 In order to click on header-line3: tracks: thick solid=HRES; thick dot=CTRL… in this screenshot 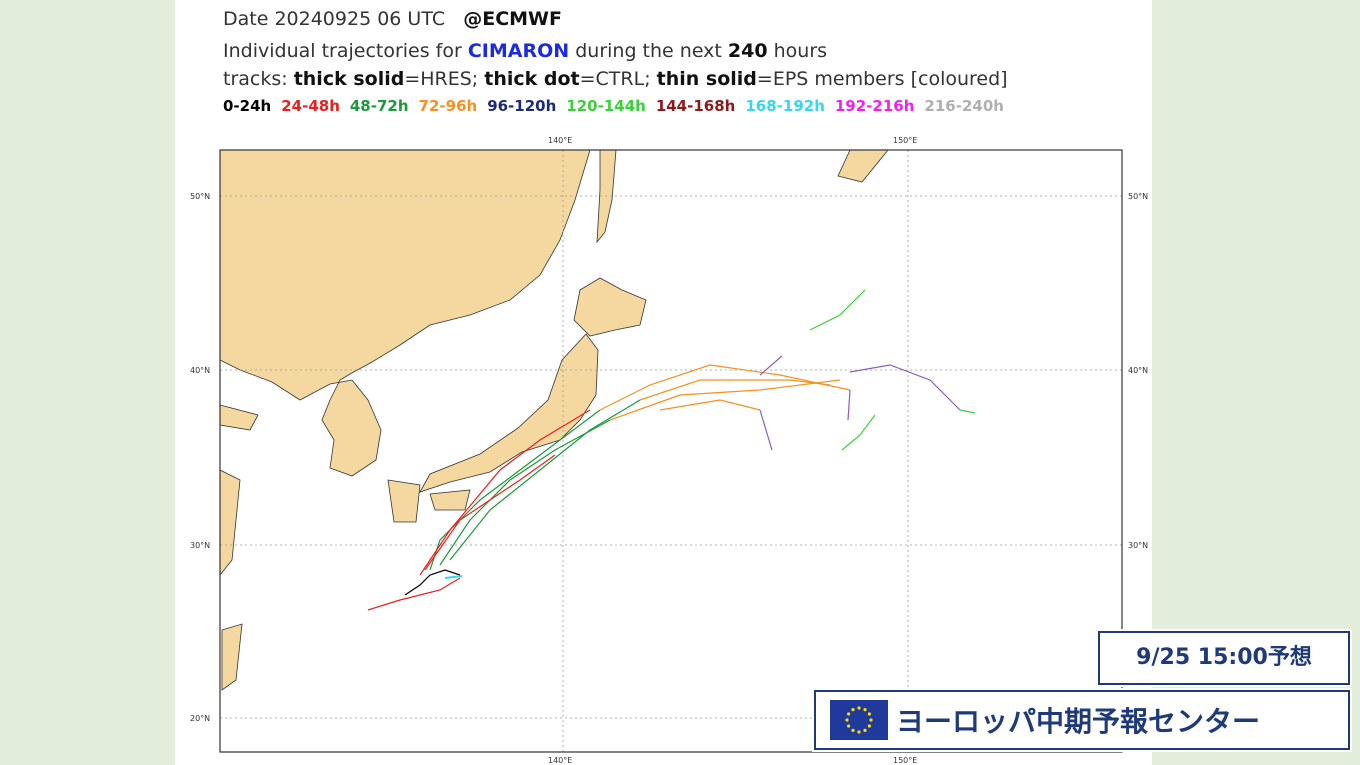, I will do `click(615, 79)`.